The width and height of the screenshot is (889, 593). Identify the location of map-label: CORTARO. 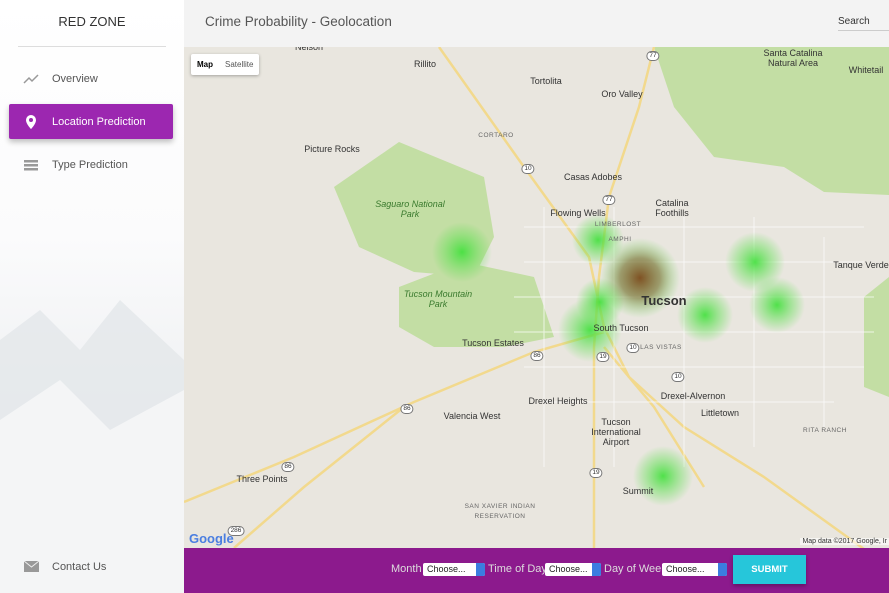
(496, 135).